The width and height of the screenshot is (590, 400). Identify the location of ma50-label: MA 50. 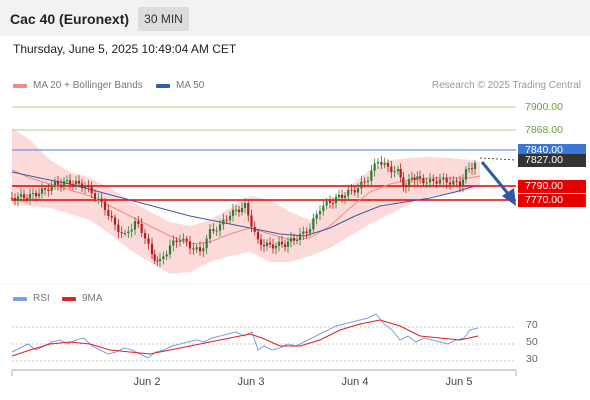
(190, 85).